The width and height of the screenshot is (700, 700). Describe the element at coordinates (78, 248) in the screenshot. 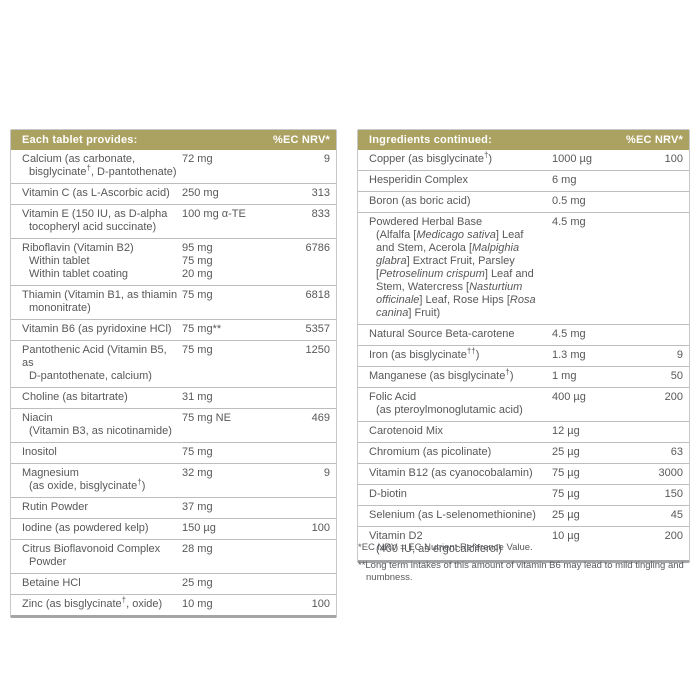

I see `ingredient-name-line: Riboflavin (Vitamin B2)` at that location.